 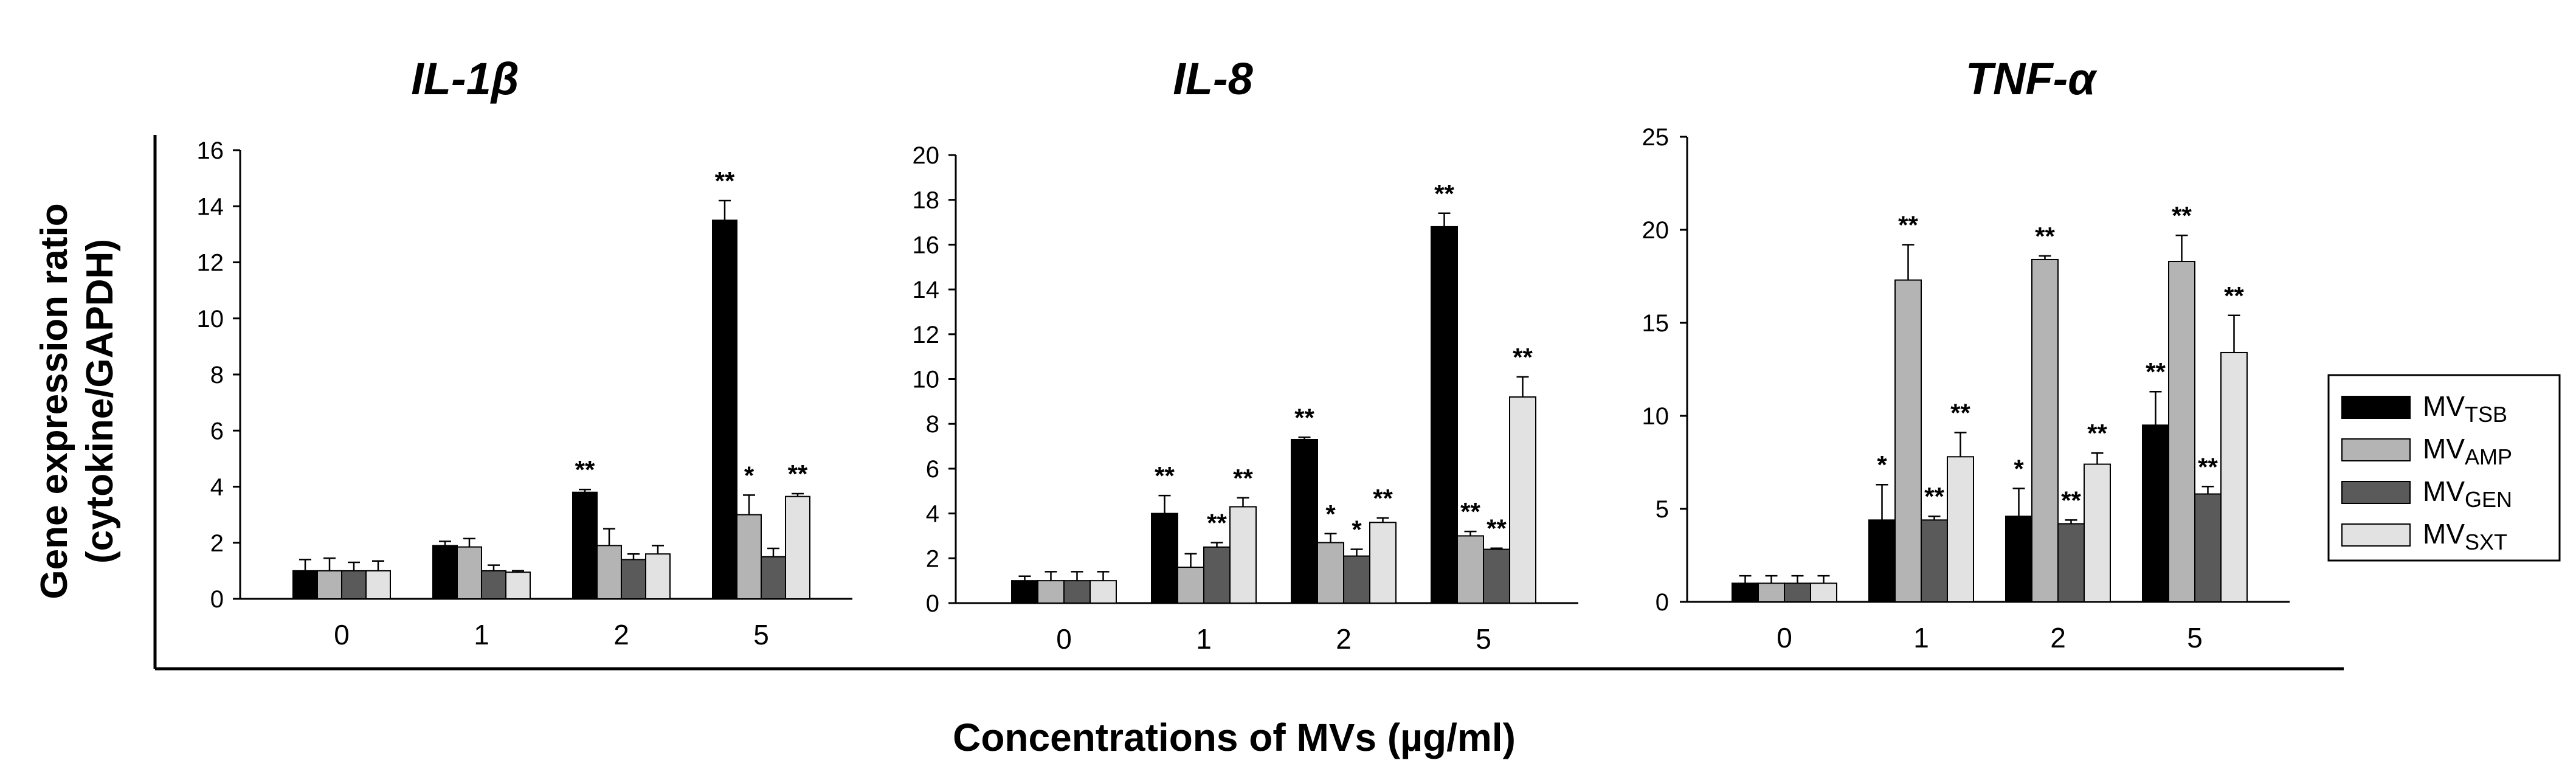 I want to click on legend-label: MVSXT, so click(x=2465, y=536).